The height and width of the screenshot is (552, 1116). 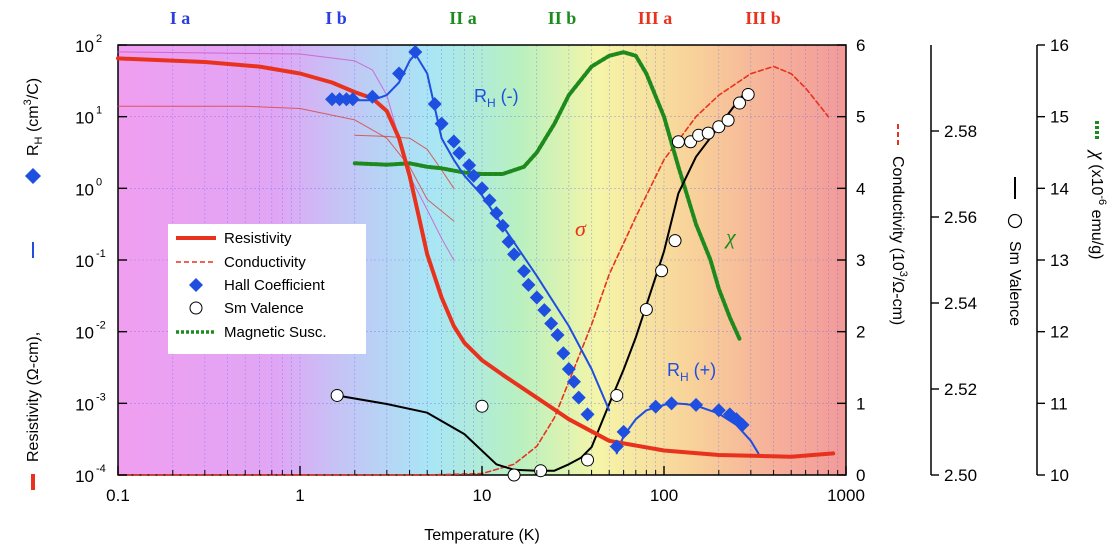 I want to click on left-tick-exponent: 0, so click(x=99, y=182).